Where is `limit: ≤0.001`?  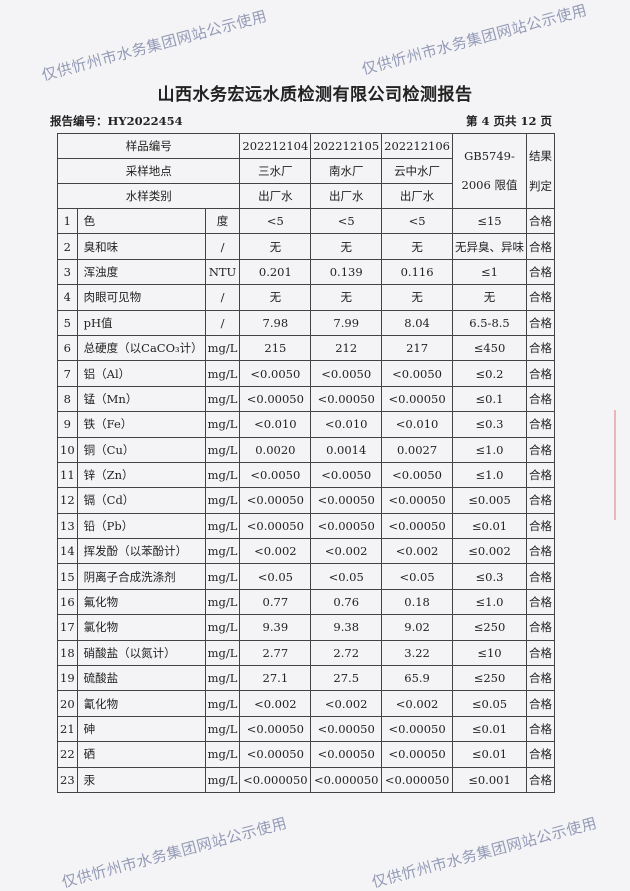
limit: ≤0.001 is located at coordinates (489, 779).